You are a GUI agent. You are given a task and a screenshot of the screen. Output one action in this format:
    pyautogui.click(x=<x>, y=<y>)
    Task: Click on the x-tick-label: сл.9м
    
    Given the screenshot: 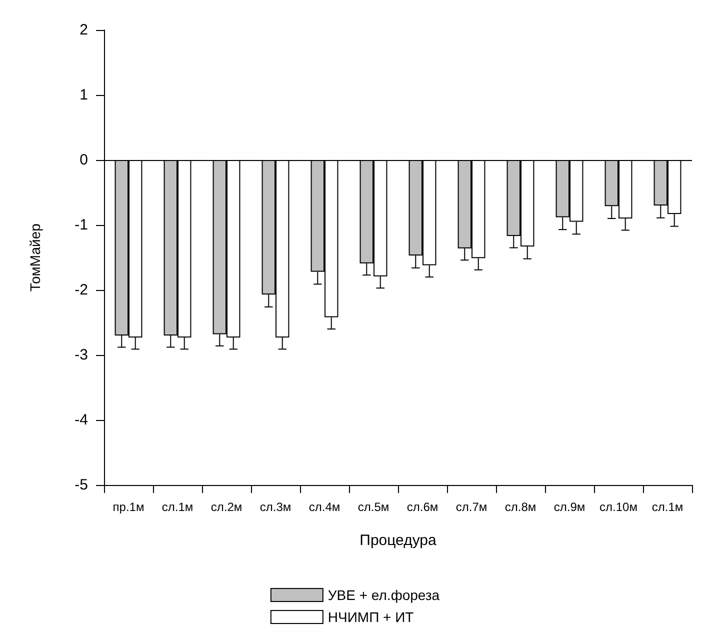 What is the action you would take?
    pyautogui.click(x=570, y=507)
    